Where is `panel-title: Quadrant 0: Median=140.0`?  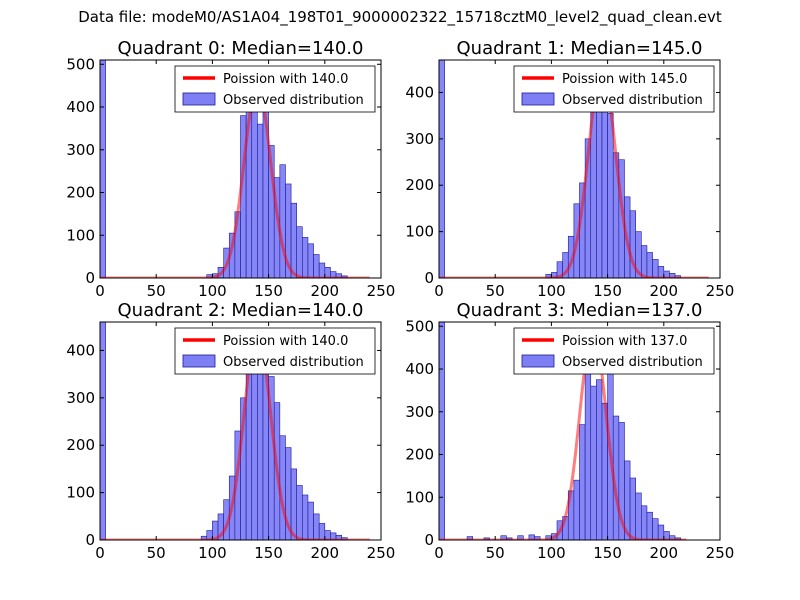 panel-title: Quadrant 0: Median=140.0 is located at coordinates (241, 48).